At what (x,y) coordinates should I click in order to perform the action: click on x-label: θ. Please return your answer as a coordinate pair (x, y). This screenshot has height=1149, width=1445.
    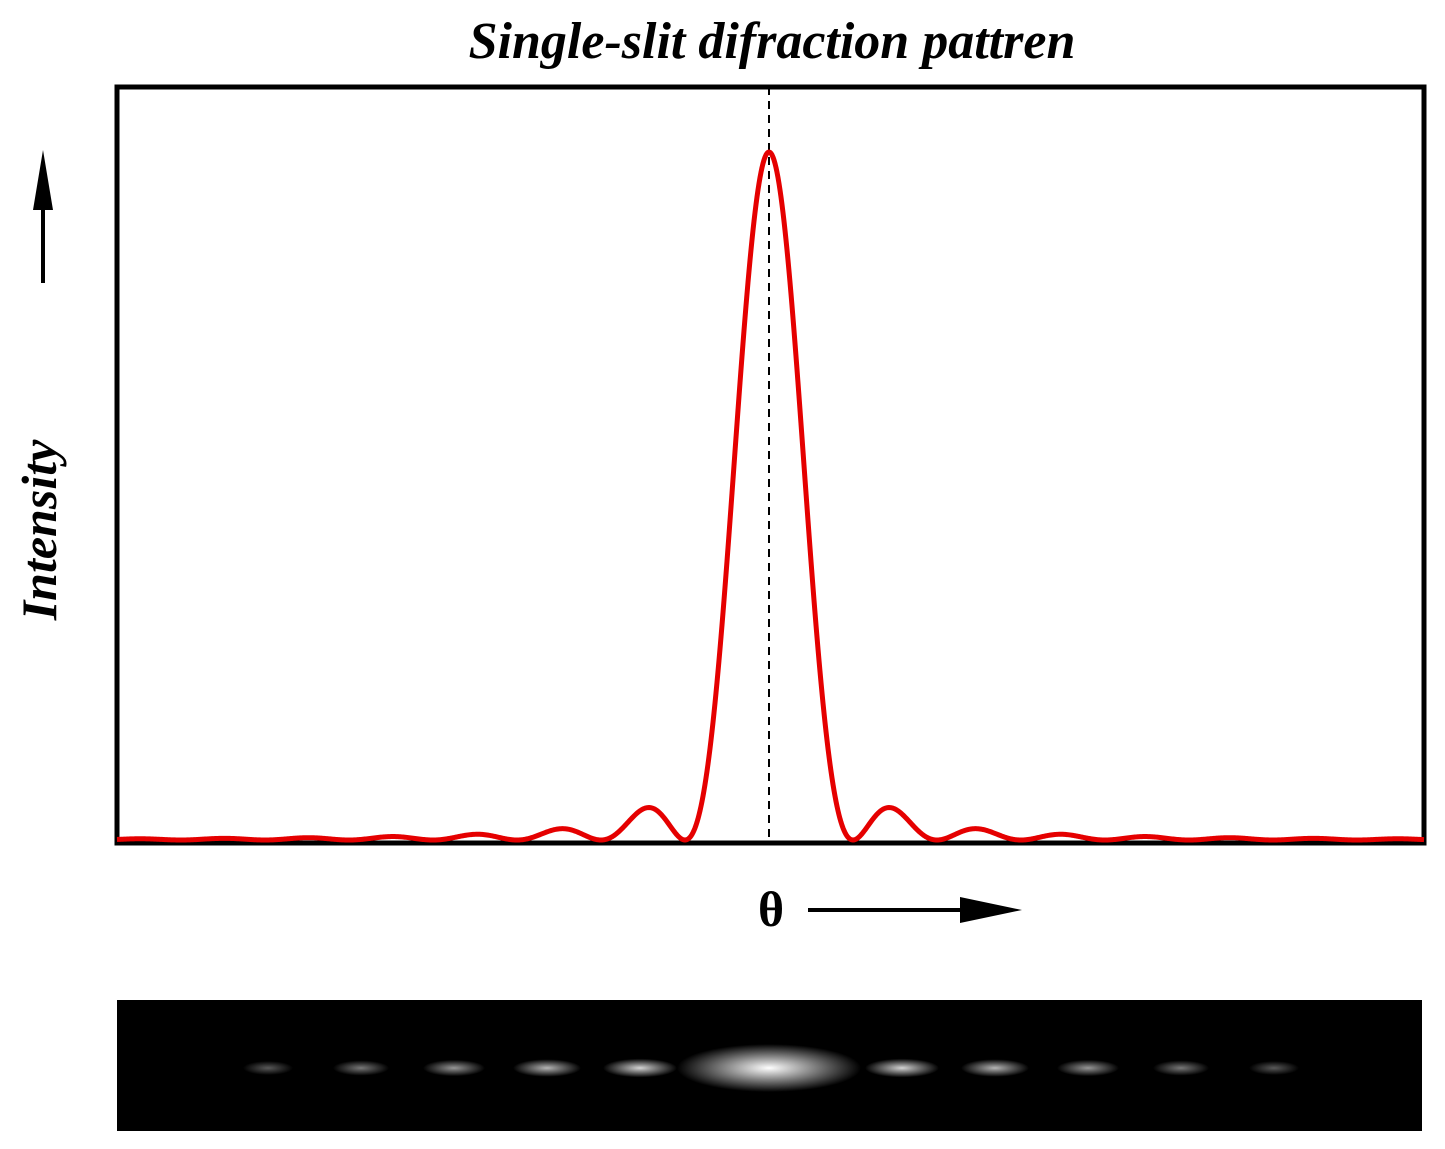
    Looking at the image, I should click on (771, 909).